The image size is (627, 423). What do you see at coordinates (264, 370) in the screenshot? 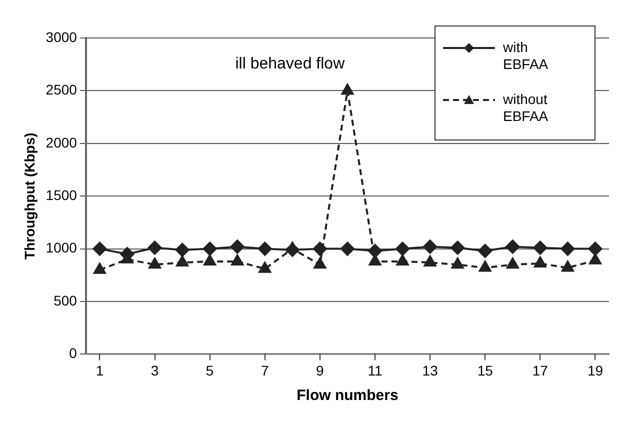
I see `x-tick-label: 7` at bounding box center [264, 370].